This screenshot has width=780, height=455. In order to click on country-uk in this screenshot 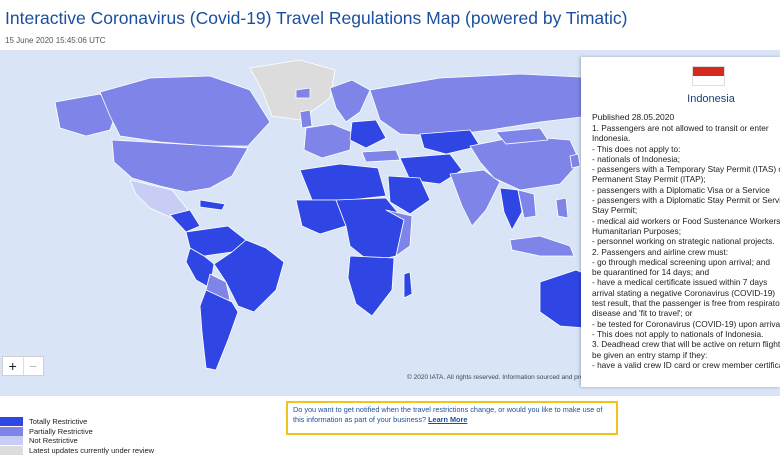, I will do `click(306, 119)`.